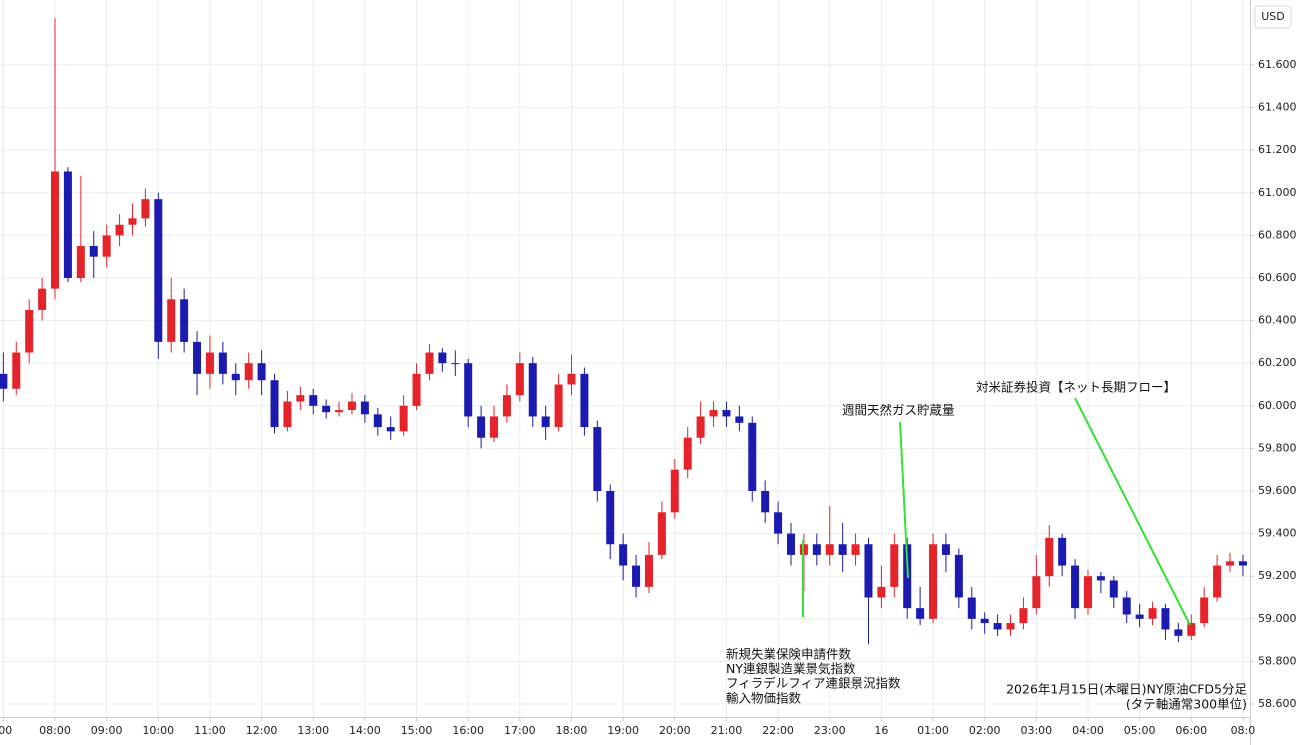 This screenshot has width=1300, height=745. Describe the element at coordinates (520, 730) in the screenshot. I see `x-tick-label: 17:00` at that location.